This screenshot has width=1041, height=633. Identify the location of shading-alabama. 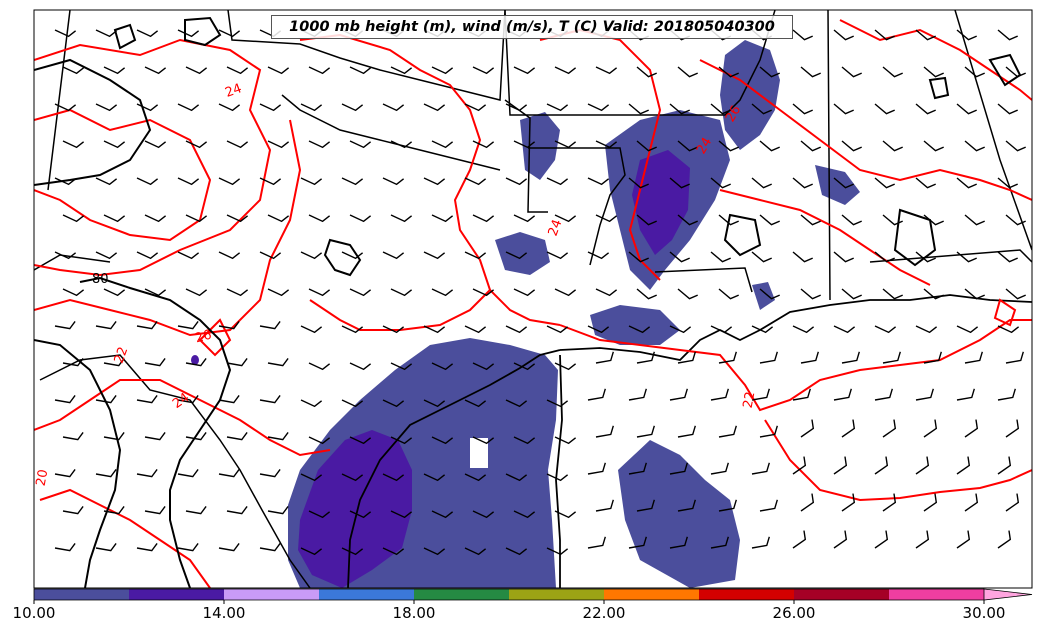
(837, 185).